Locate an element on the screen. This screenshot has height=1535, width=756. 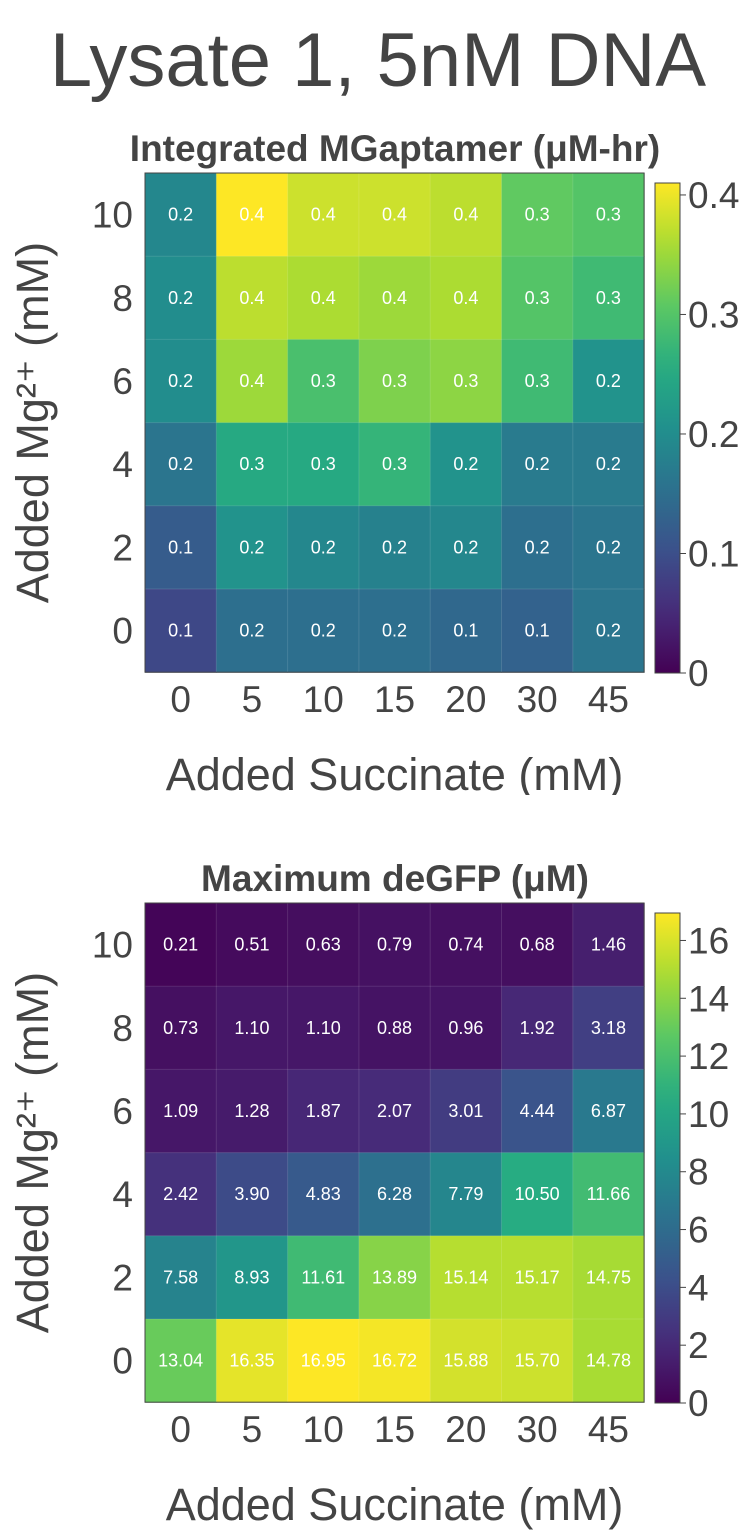
cell-label: 14.75 is located at coordinates (608, 1277).